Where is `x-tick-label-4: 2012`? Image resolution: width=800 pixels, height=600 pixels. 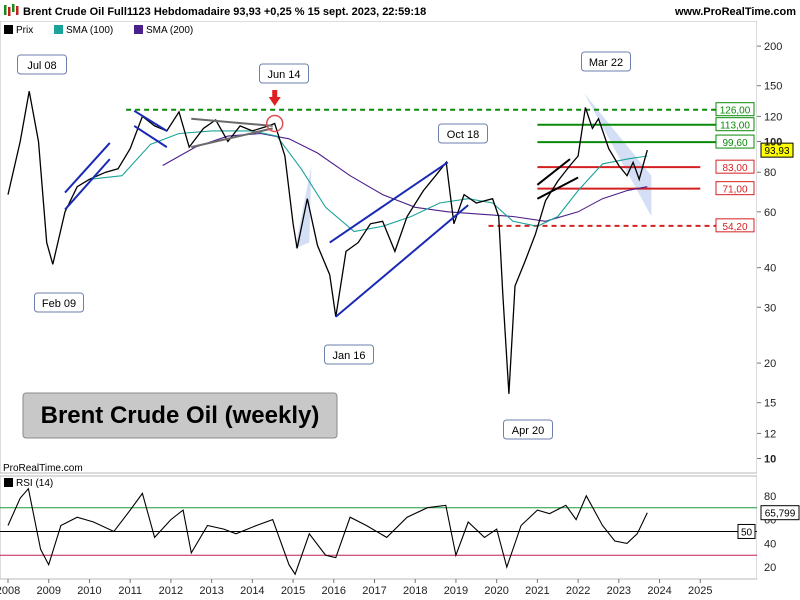
x-tick-label-4: 2012 is located at coordinates (171, 591).